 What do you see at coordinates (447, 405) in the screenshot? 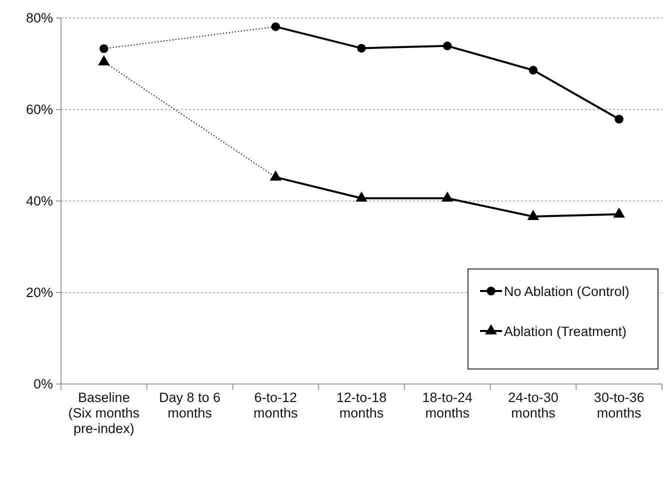
I see `x-tick-label: 18-to-24 months` at bounding box center [447, 405].